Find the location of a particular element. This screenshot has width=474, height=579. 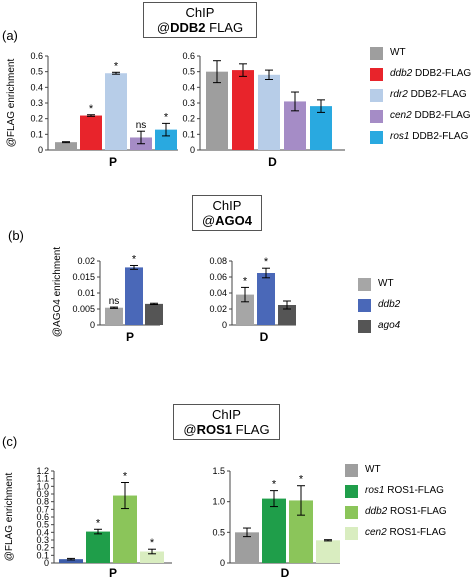

a-D-ytick-label: 0.5 is located at coordinates (188, 72).